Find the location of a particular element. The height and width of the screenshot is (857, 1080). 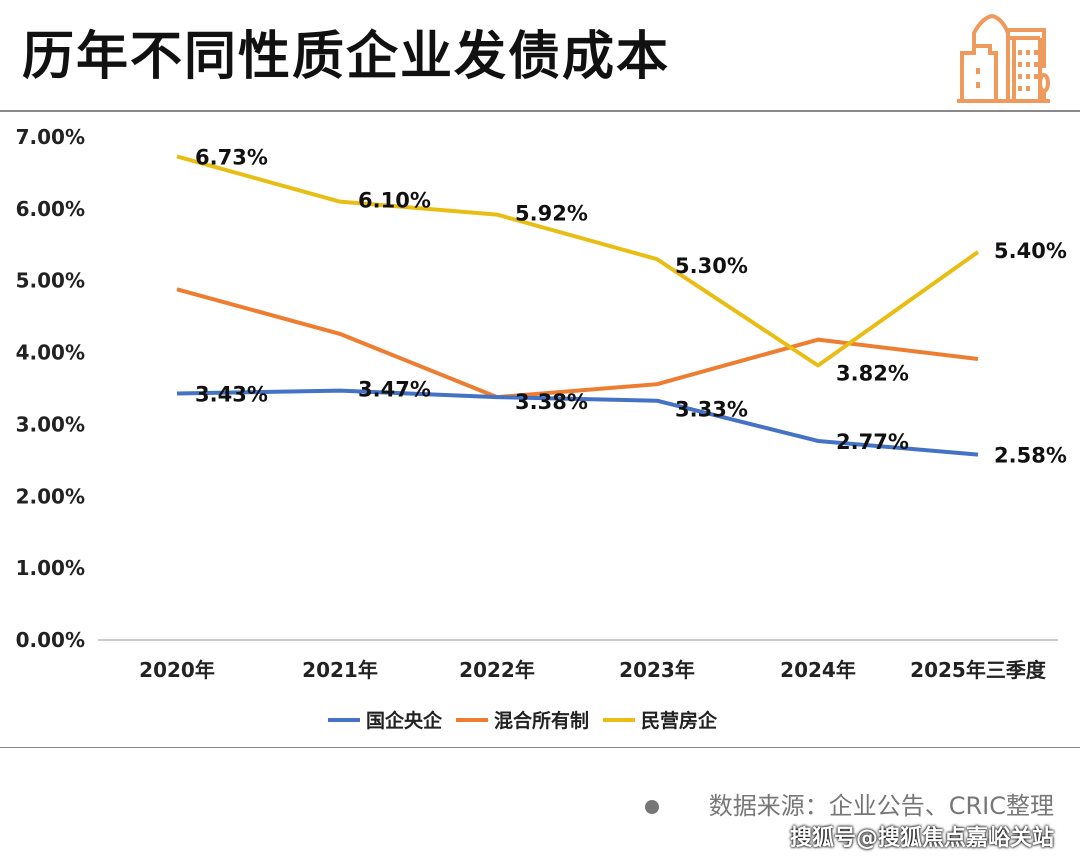

legend-label: 国企央企 is located at coordinates (404, 720).